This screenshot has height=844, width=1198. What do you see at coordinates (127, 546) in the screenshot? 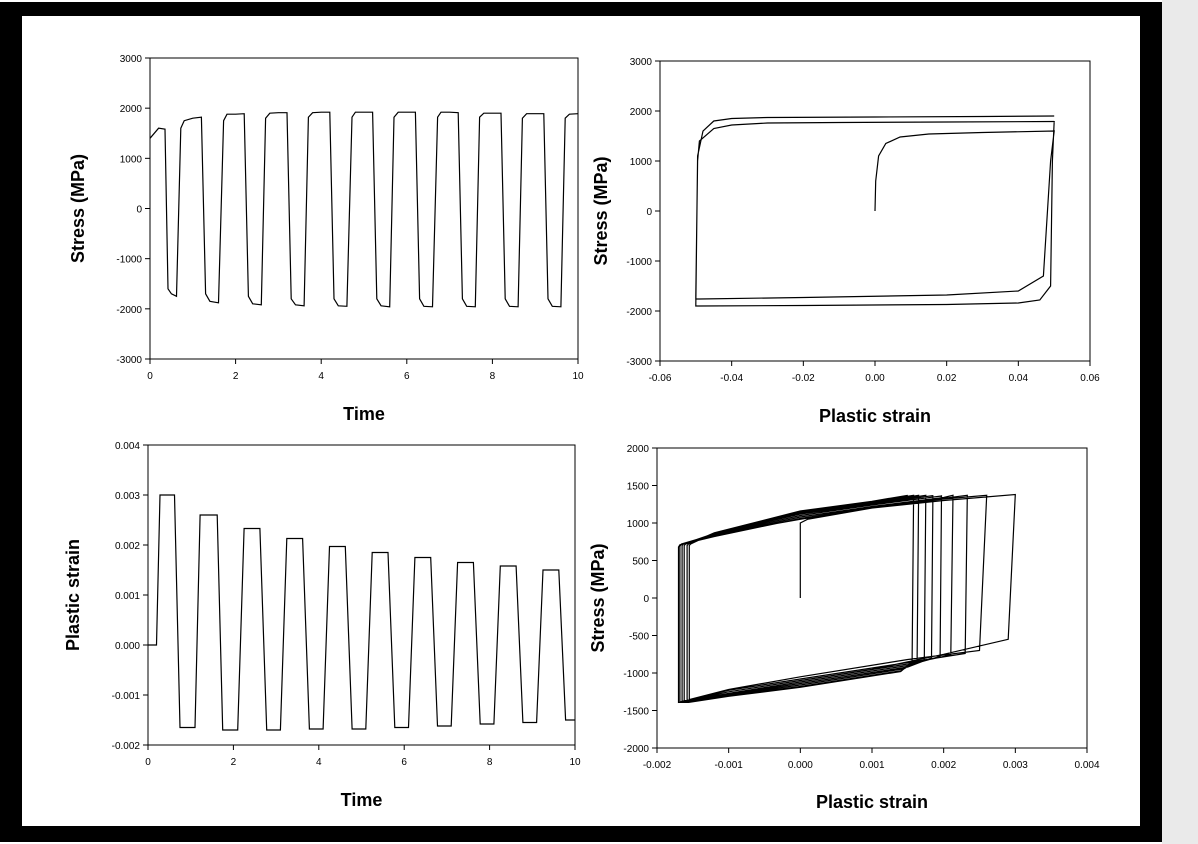
I see `y-tick-label: 0.002` at bounding box center [127, 546].